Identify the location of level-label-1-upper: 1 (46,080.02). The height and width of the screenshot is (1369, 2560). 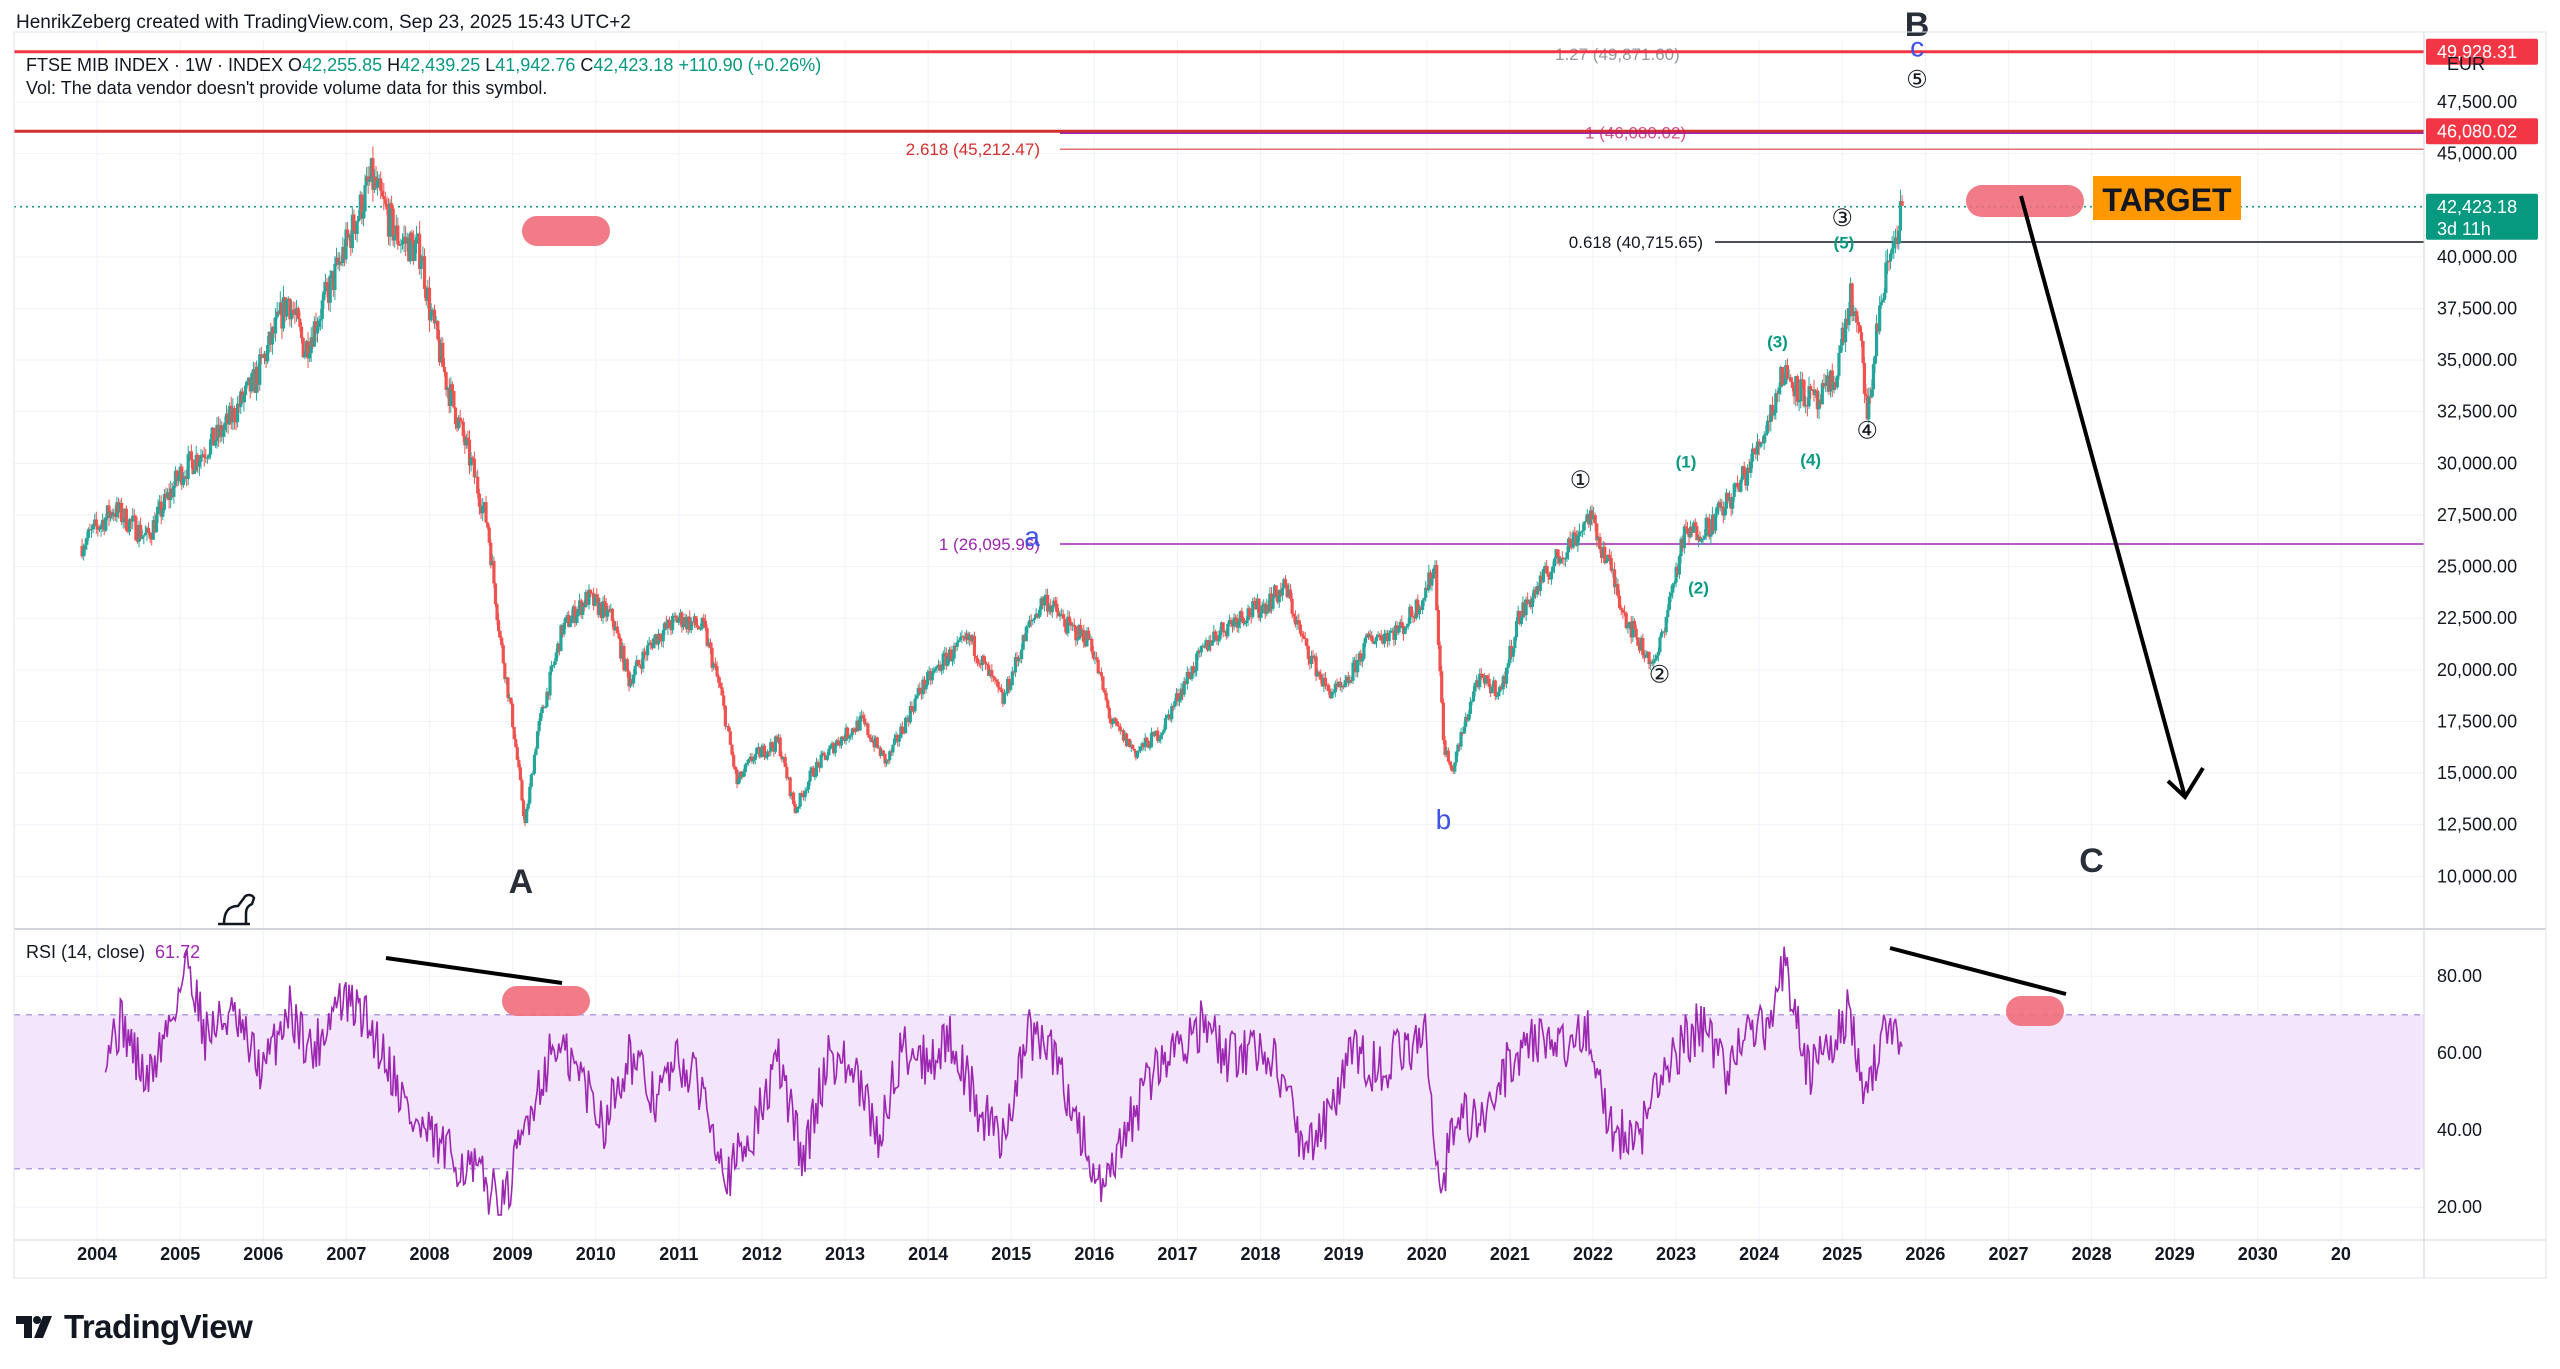
(1635, 132).